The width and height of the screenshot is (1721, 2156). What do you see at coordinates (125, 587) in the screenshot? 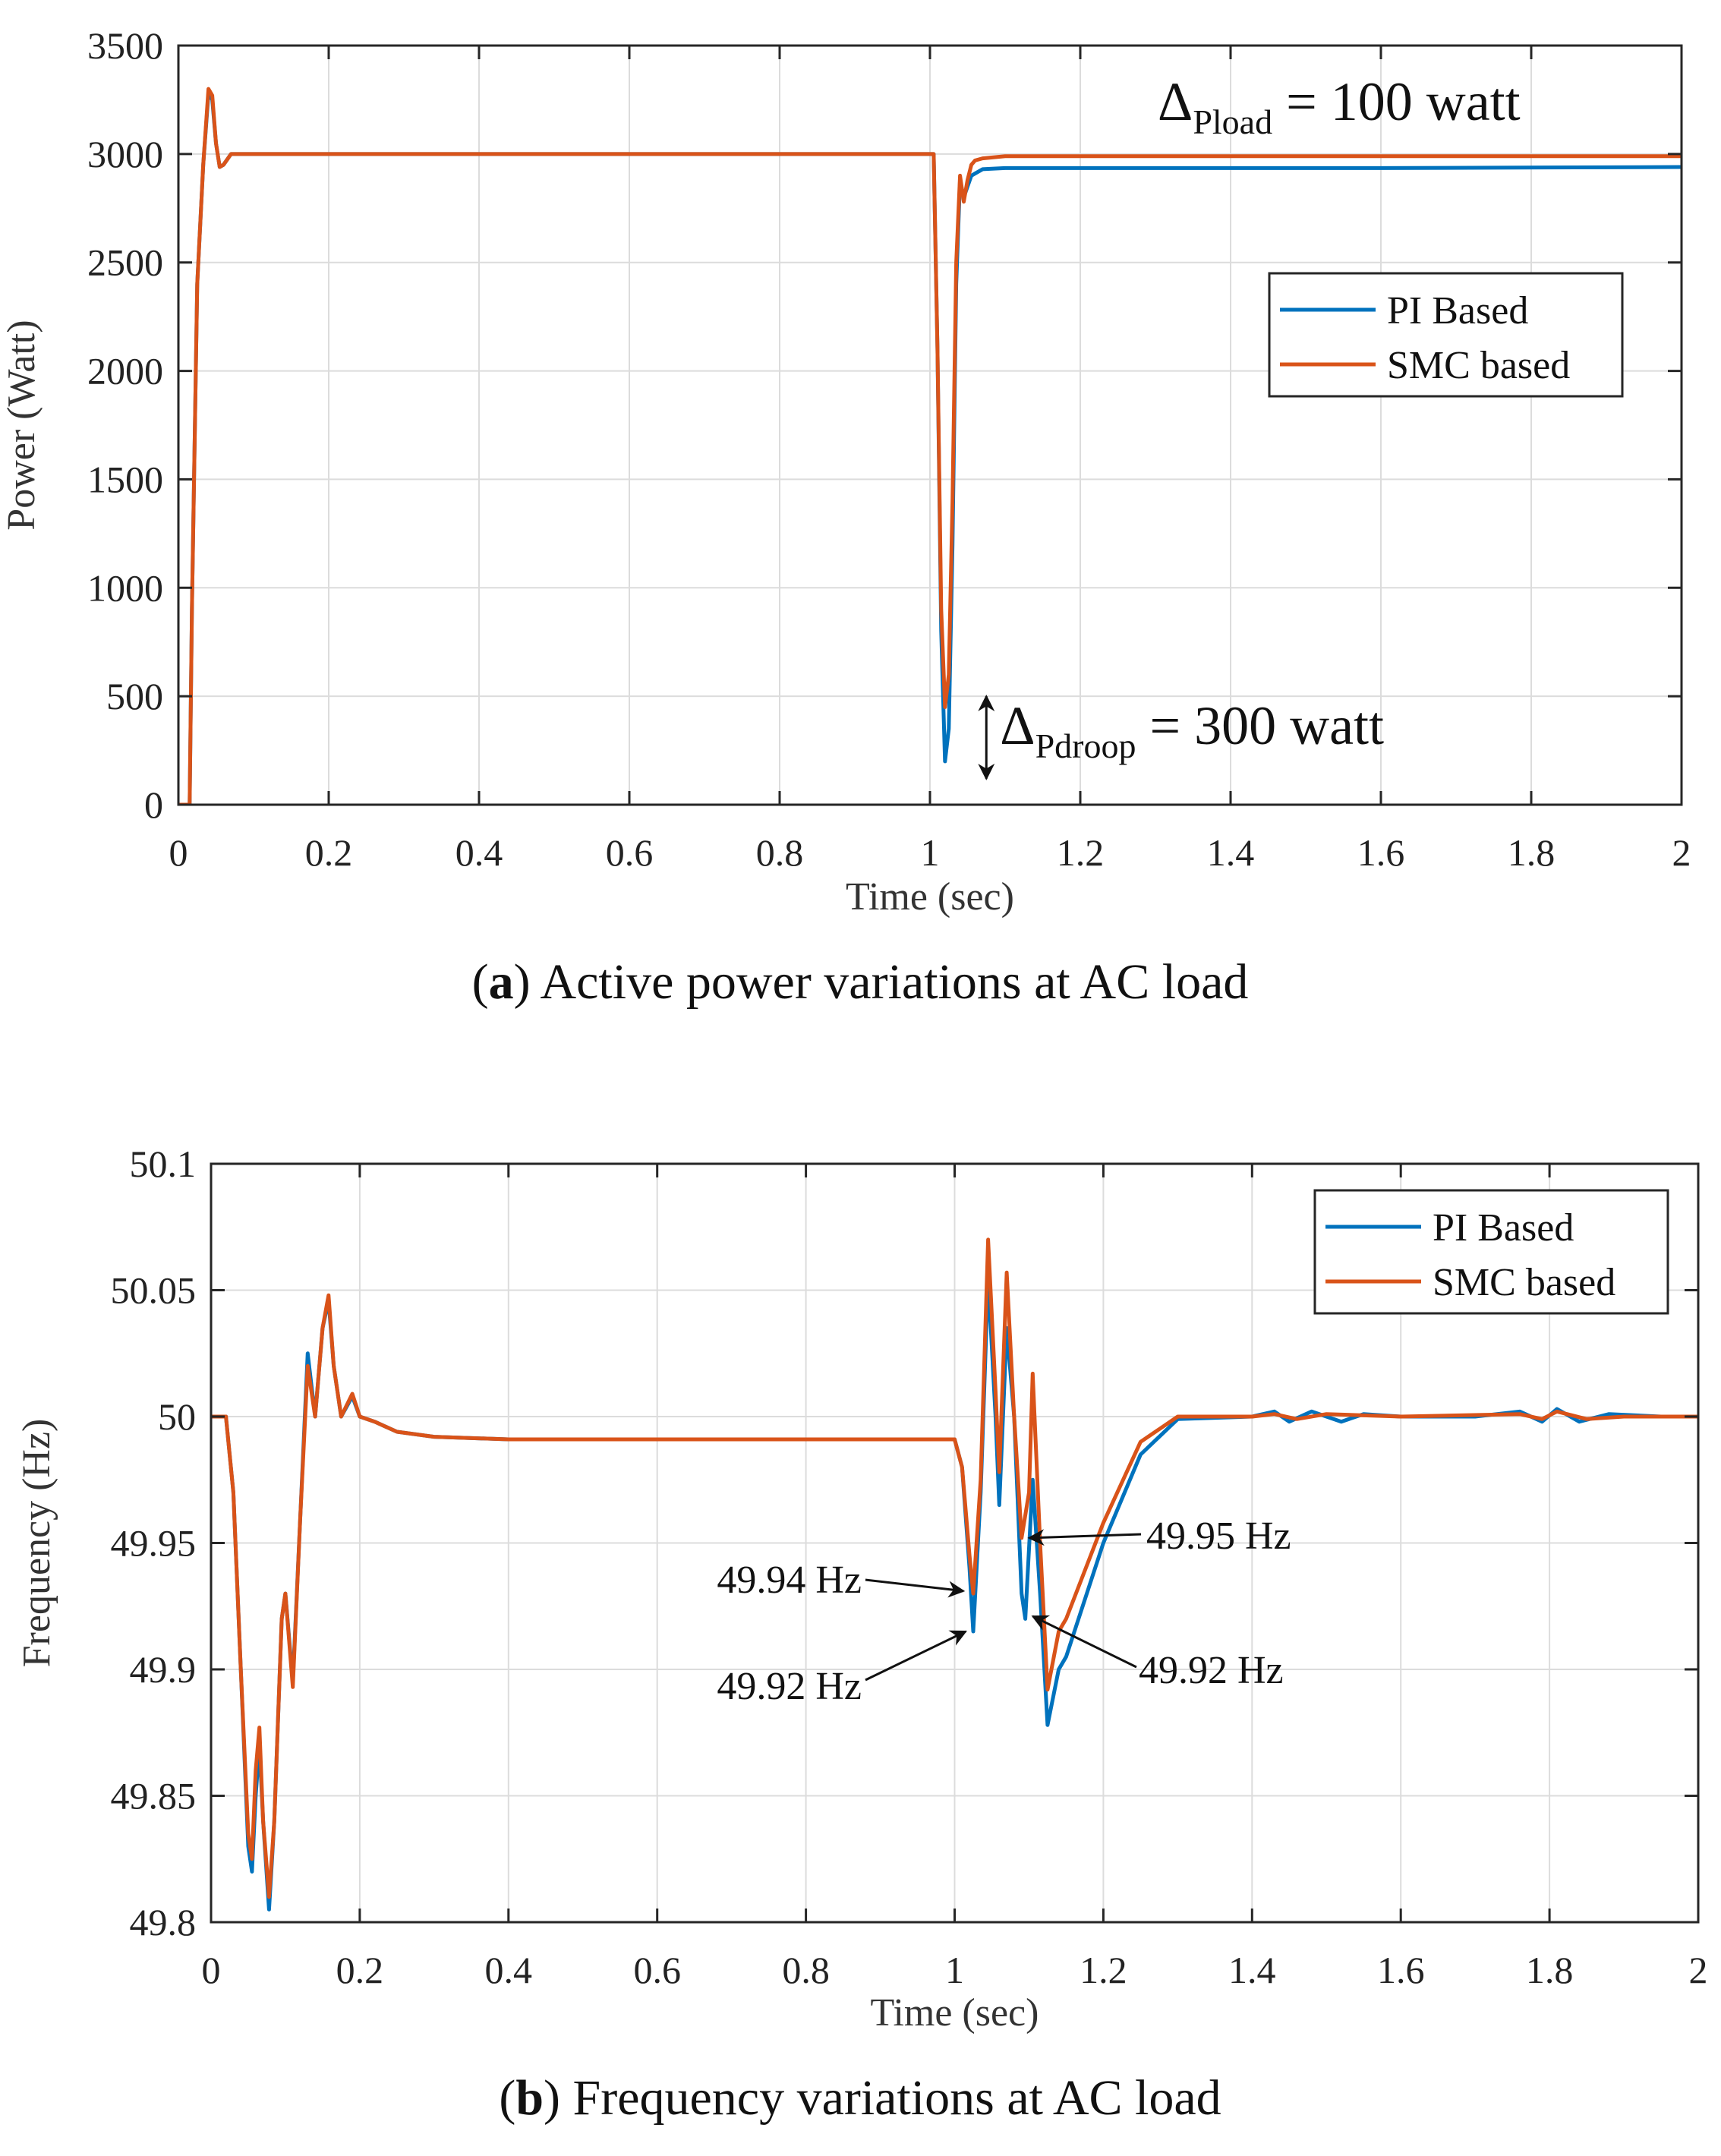
I see `y-tick-label: 1000` at bounding box center [125, 587].